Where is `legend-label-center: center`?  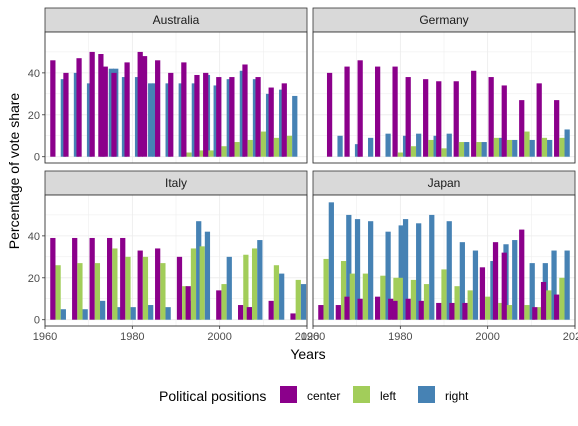 legend-label-center: center is located at coordinates (323, 396).